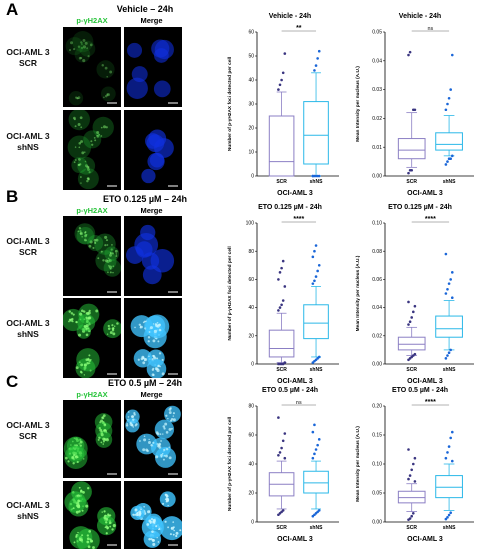  Describe the element at coordinates (420, 16) in the screenshot. I see `chart-title: Vehicle - 24h` at that location.